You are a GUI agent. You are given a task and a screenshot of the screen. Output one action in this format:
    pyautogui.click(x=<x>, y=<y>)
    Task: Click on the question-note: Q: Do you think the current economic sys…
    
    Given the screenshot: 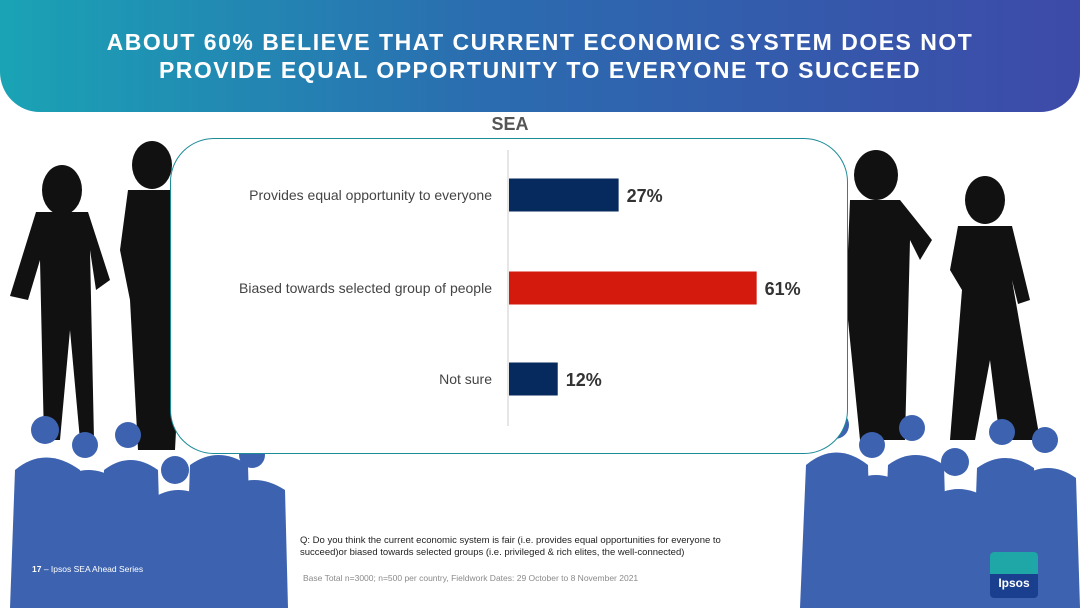 What is the action you would take?
    pyautogui.click(x=510, y=546)
    